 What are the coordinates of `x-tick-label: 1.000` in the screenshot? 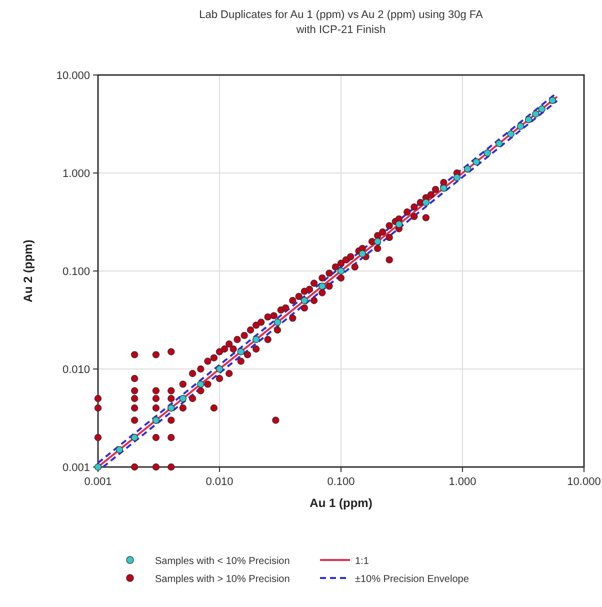 It's located at (462, 482).